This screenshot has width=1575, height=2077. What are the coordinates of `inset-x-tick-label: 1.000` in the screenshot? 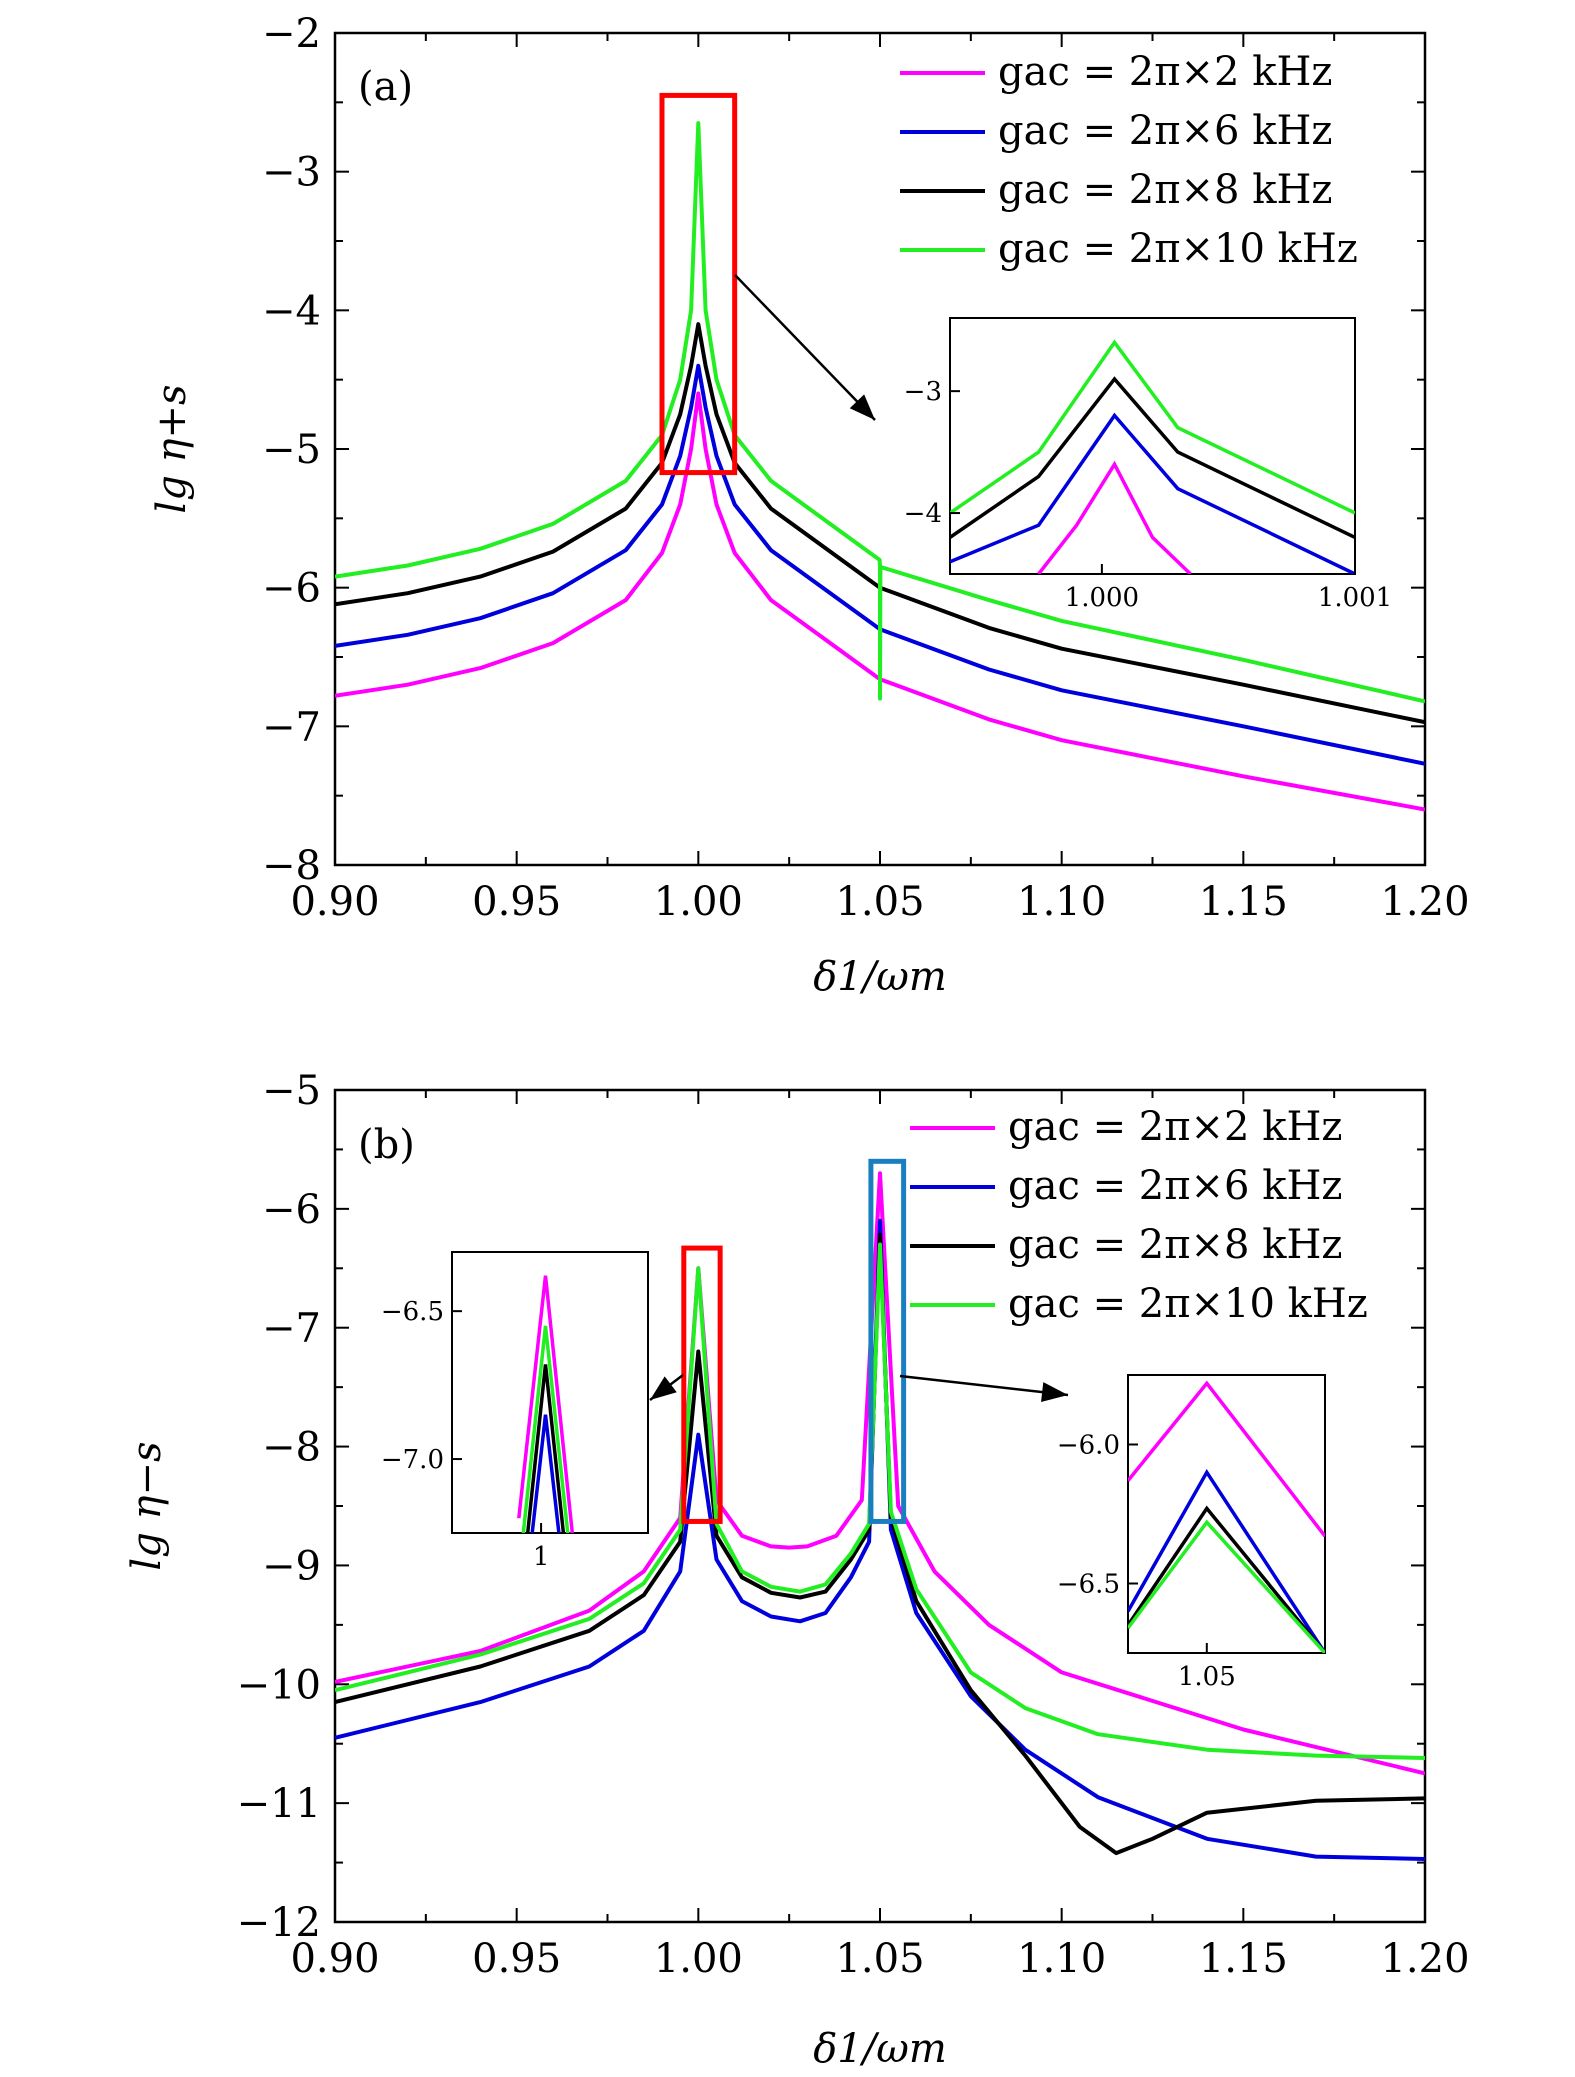 It's located at (1102, 598).